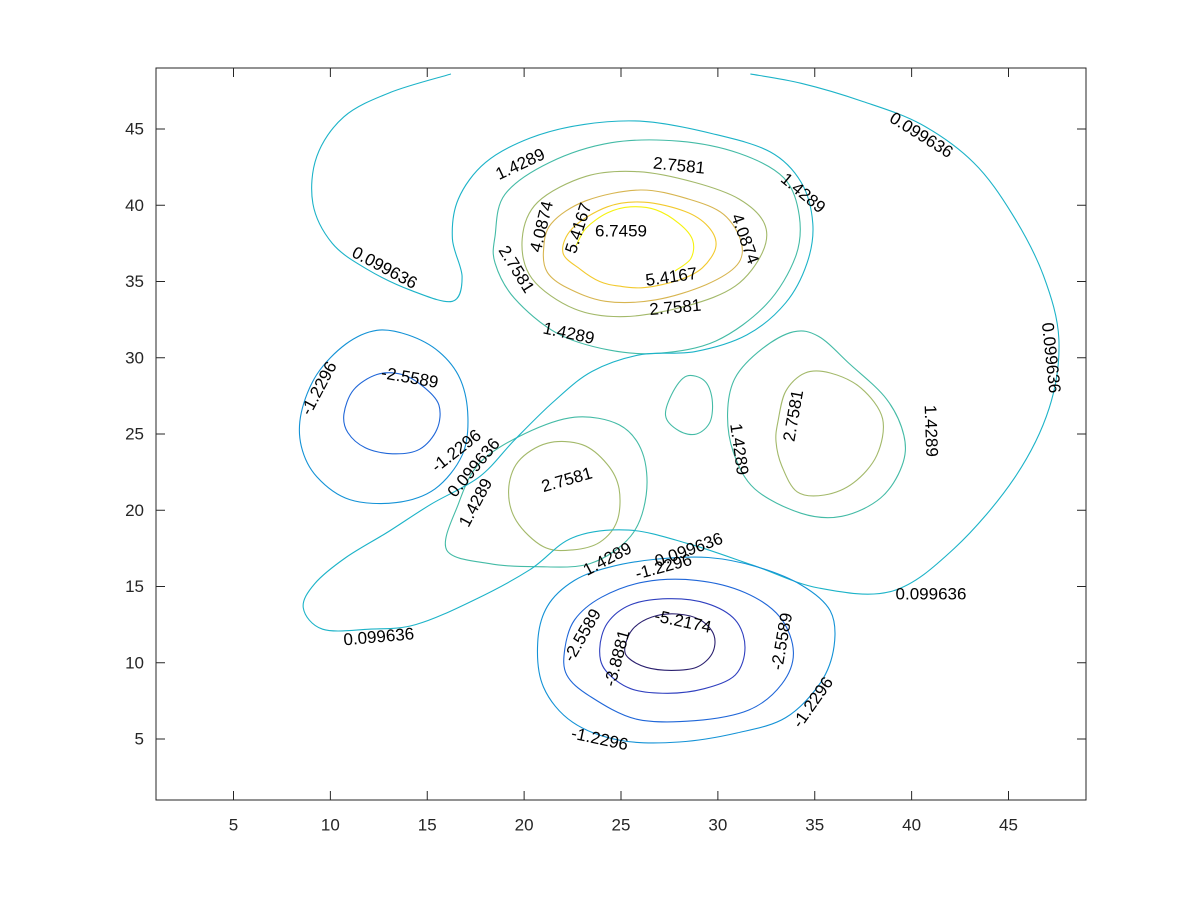 The height and width of the screenshot is (900, 1200). I want to click on y-tick-label-20: 20, so click(134, 510).